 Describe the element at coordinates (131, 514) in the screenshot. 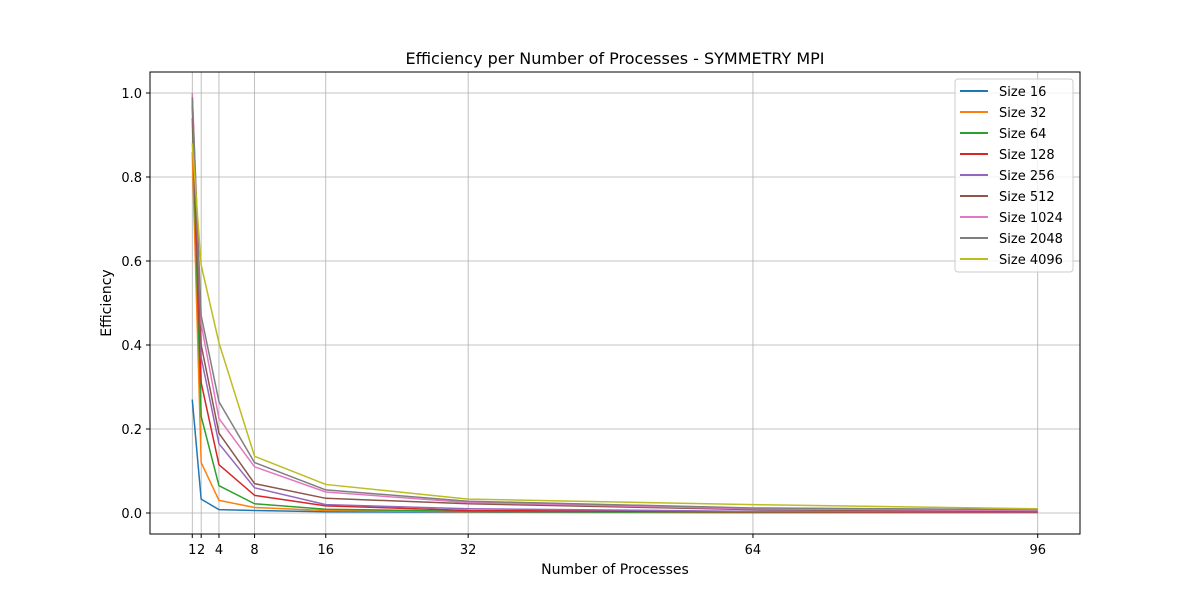

I see `y-tick-label: 0.0` at that location.